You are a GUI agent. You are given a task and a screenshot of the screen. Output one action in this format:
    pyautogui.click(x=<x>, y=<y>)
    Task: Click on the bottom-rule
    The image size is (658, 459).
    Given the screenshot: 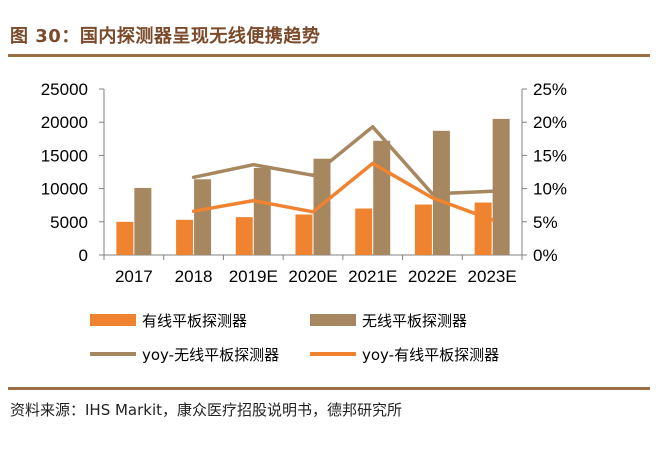 What is the action you would take?
    pyautogui.click(x=329, y=388)
    